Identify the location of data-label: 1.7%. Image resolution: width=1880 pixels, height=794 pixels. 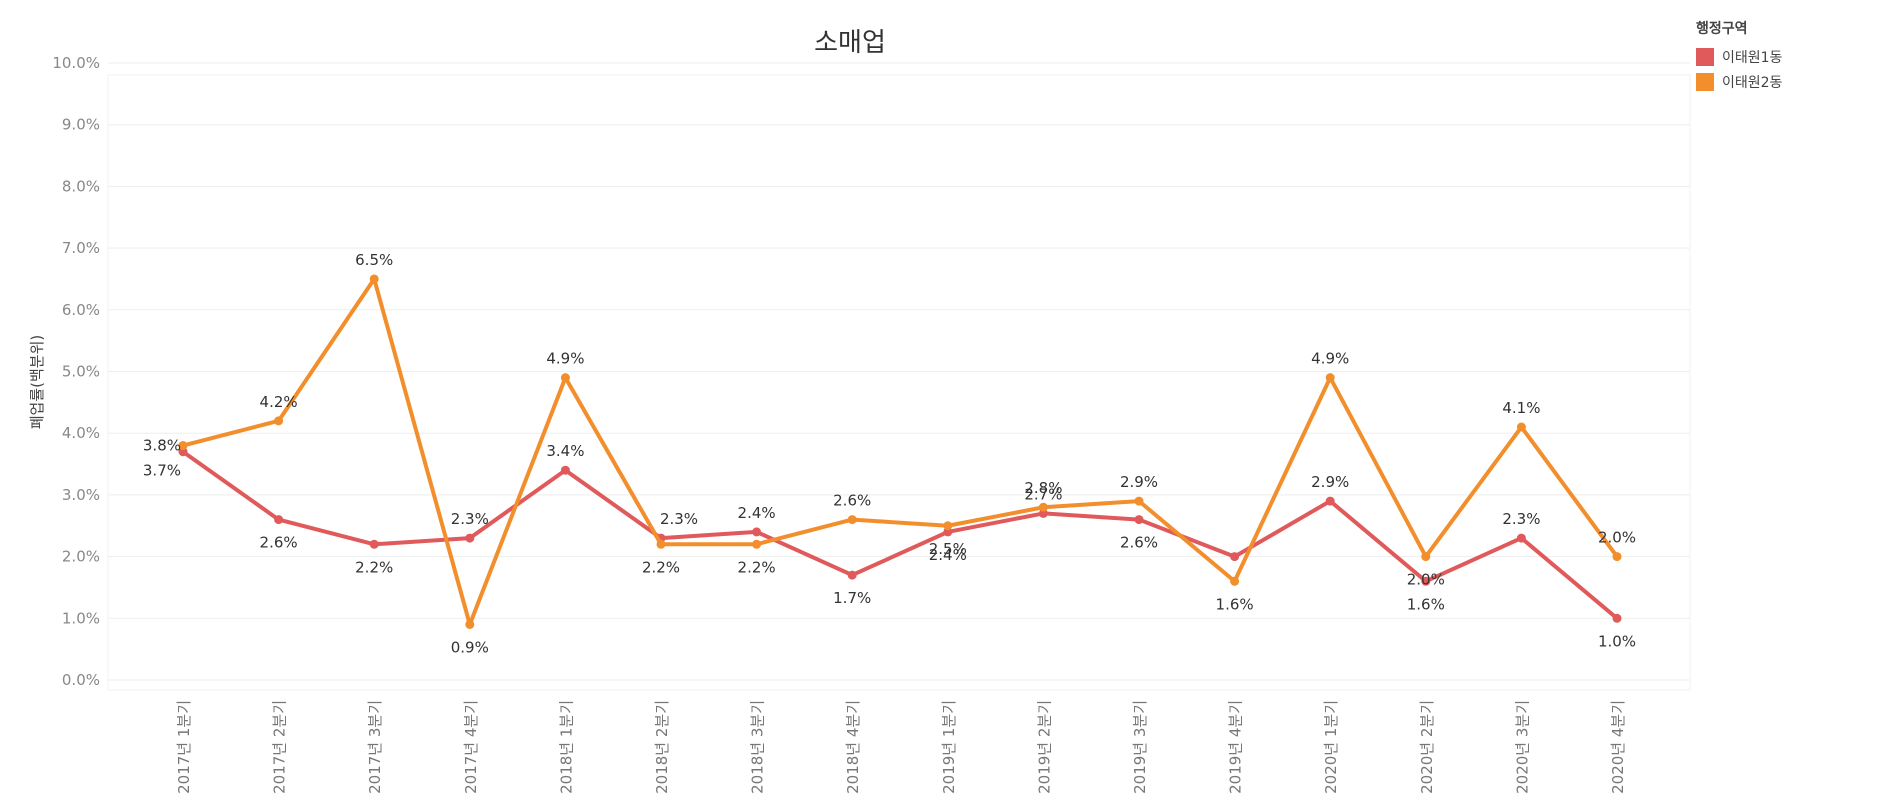
(852, 598).